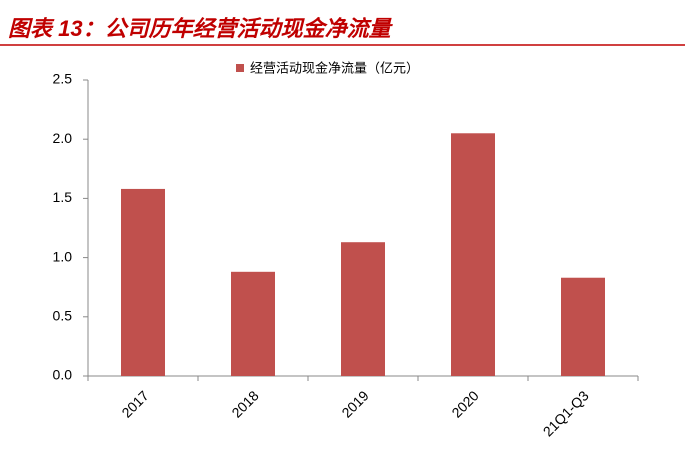 This screenshot has width=685, height=458. I want to click on x-tick-label: 21Q1-Q3, so click(566, 413).